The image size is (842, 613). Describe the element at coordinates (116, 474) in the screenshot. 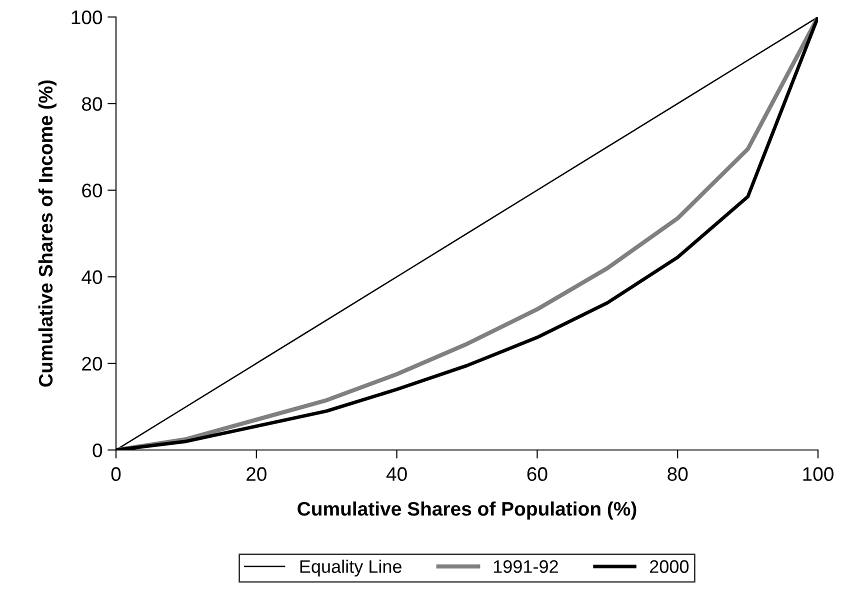

I see `x-tick-label: 0` at that location.